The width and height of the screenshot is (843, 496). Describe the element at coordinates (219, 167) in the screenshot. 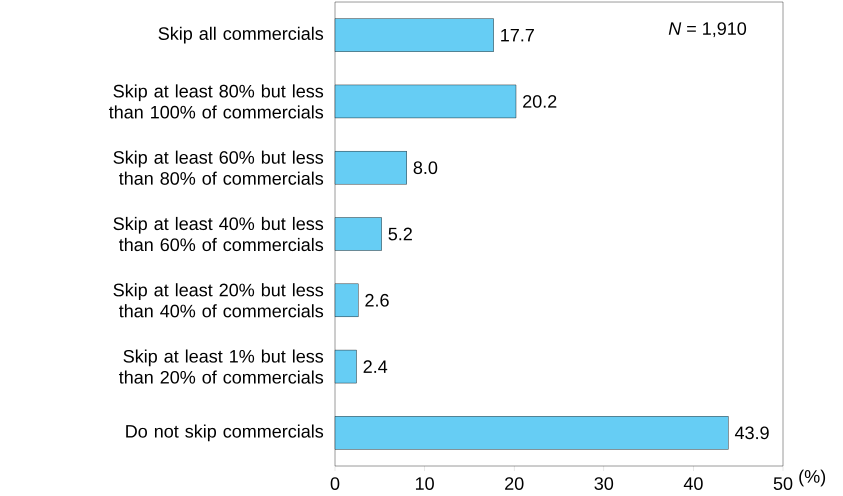

I see `y-tick-label: Skip at least 60% but less than 80% of commercials` at that location.